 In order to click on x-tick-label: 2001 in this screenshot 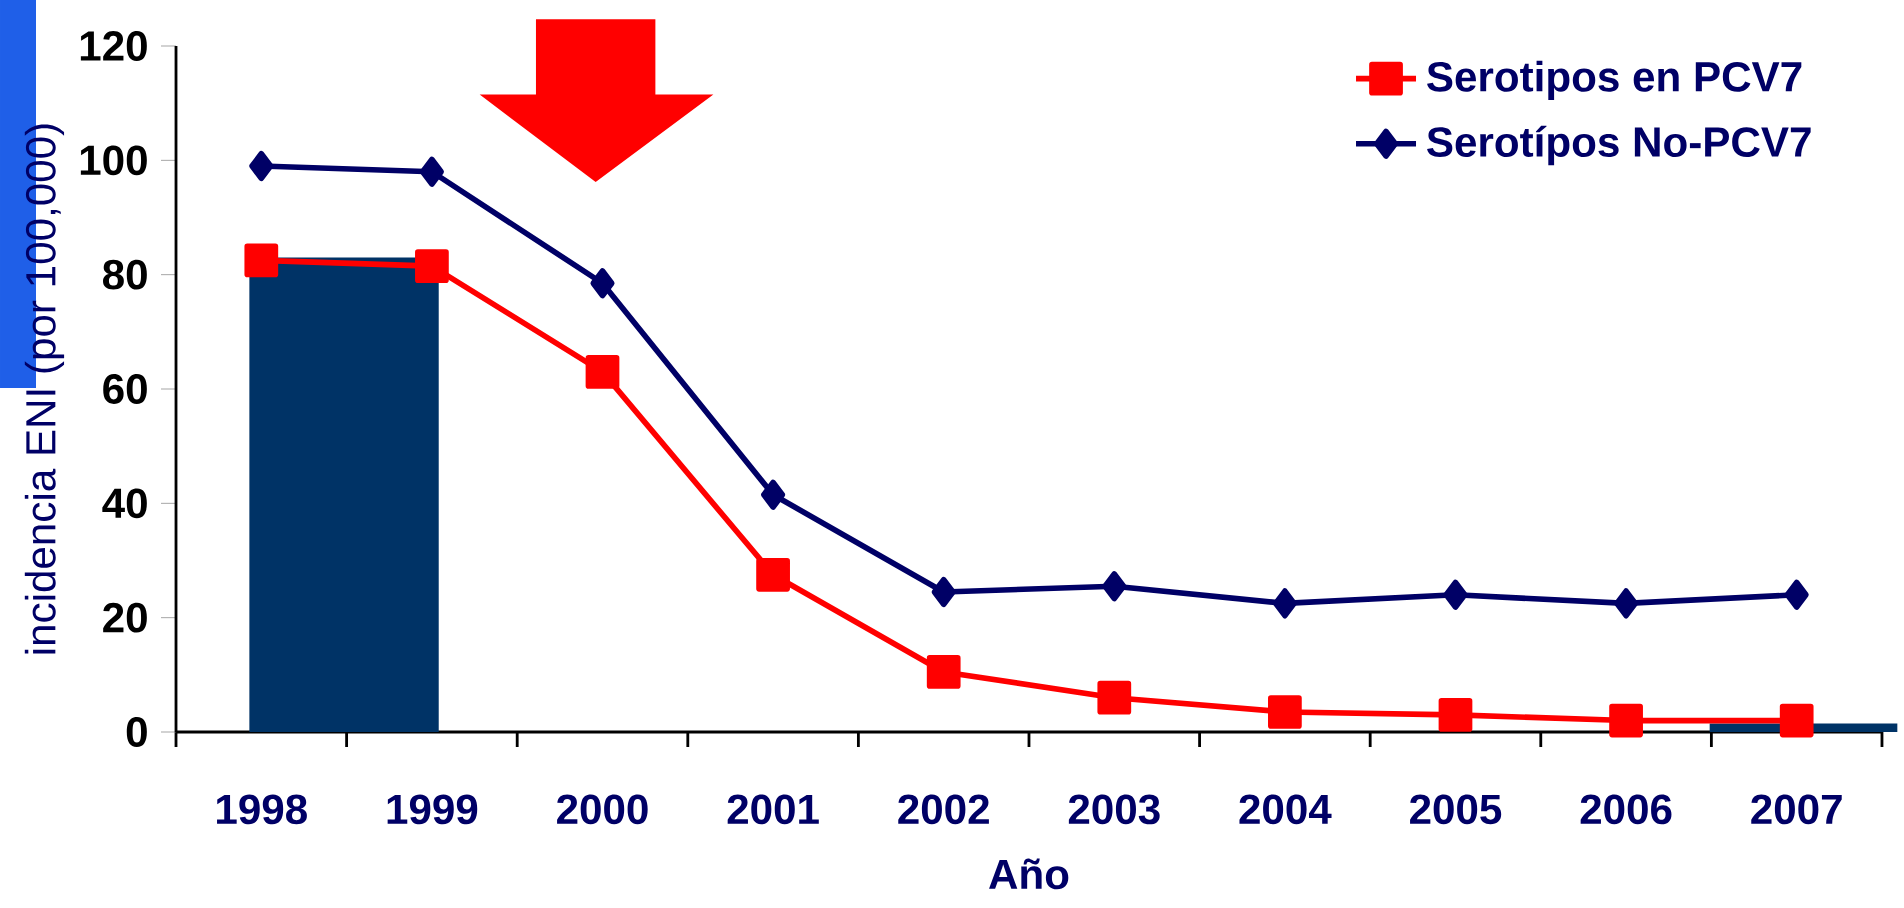, I will do `click(773, 809)`.